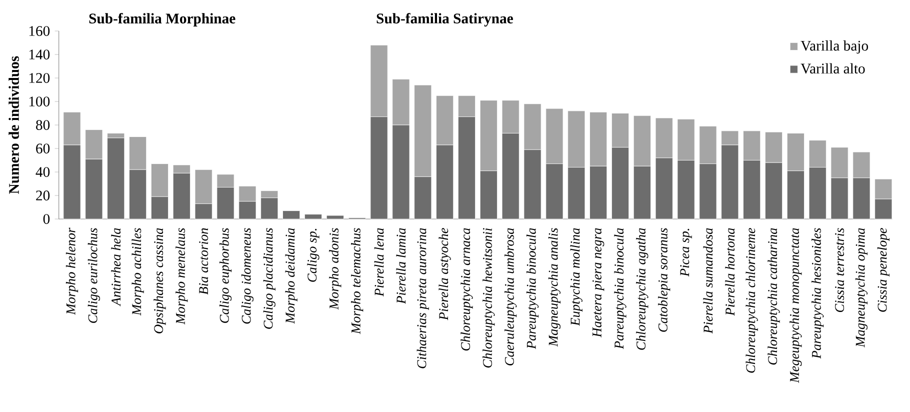  What do you see at coordinates (43, 195) in the screenshot?
I see `y-tick-label: 20` at bounding box center [43, 195].